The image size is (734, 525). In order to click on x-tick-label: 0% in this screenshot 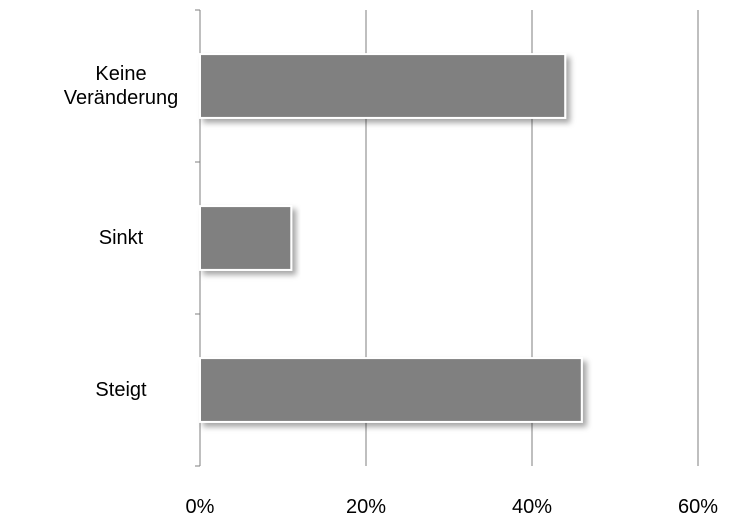, I will do `click(200, 507)`.